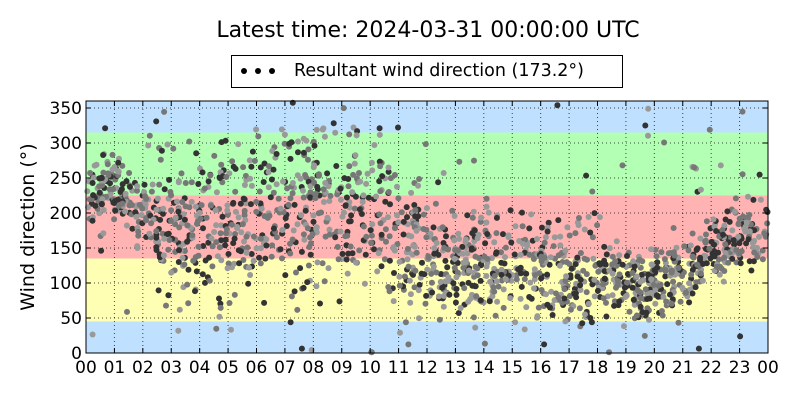  I want to click on x-tick-label: 00, so click(768, 368).